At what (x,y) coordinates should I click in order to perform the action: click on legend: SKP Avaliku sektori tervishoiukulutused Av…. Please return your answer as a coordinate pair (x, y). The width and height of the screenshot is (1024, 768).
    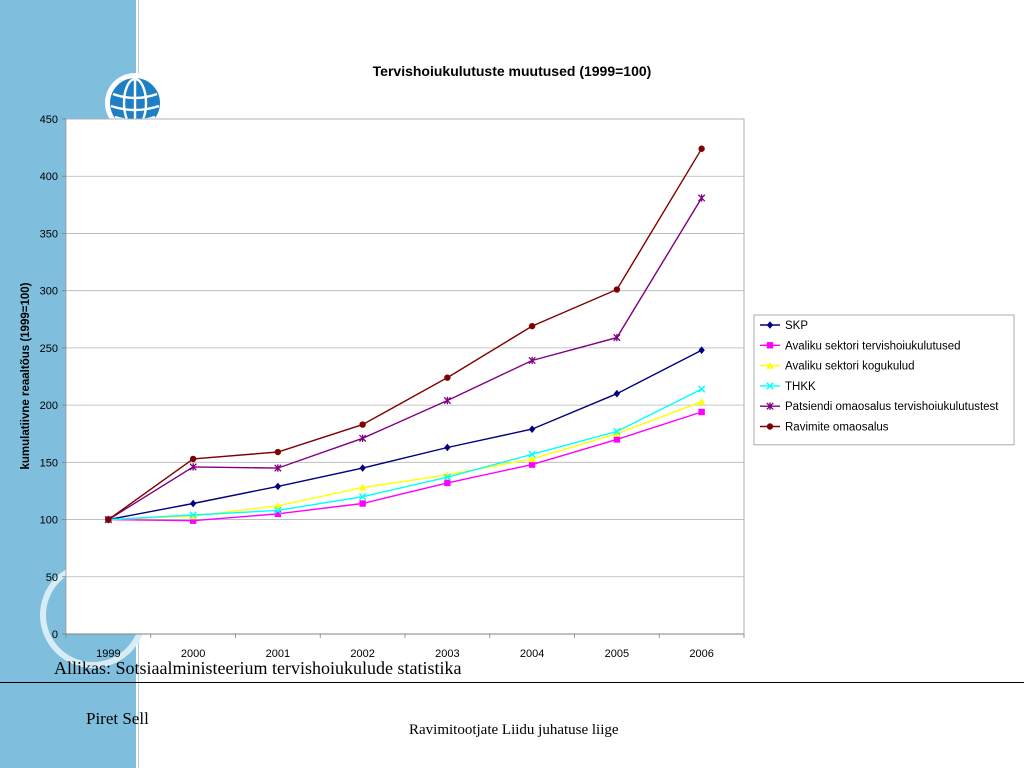
    Looking at the image, I should click on (884, 380).